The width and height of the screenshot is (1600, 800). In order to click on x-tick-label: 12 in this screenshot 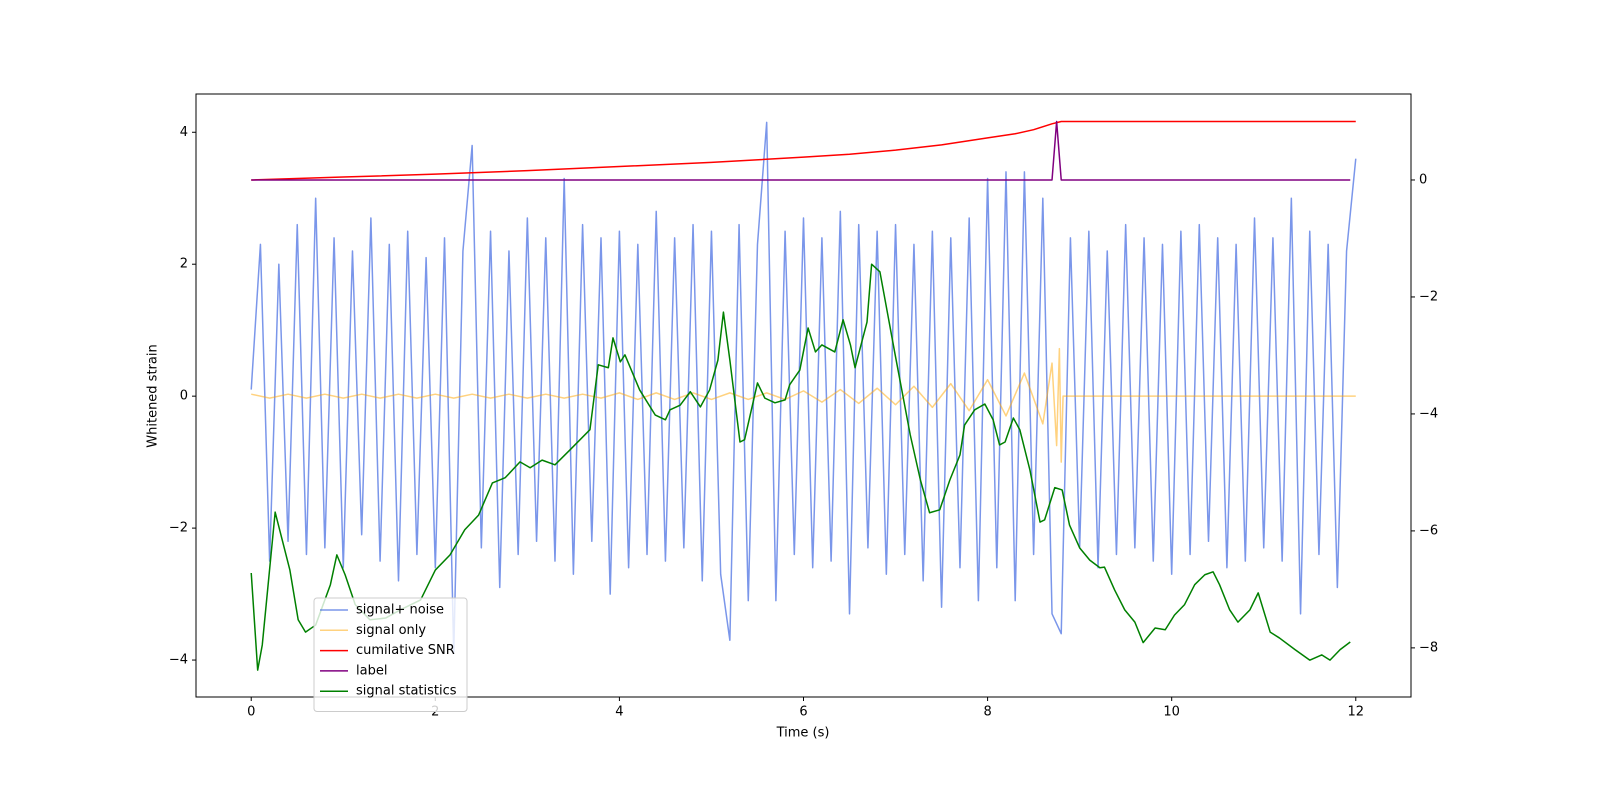, I will do `click(1355, 712)`.